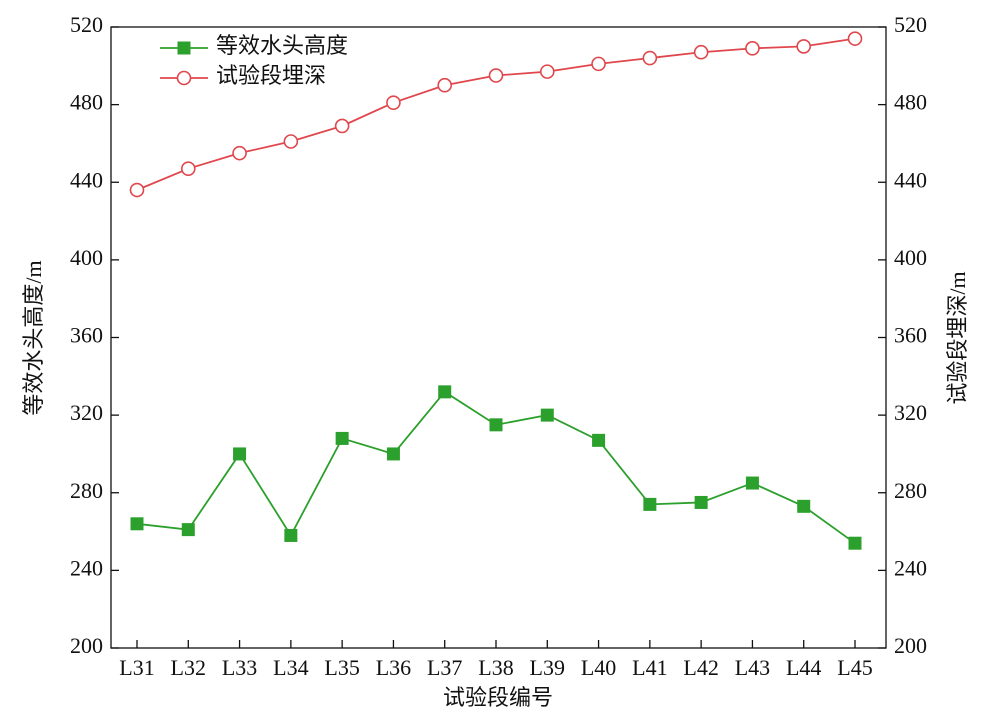  What do you see at coordinates (803, 667) in the screenshot?
I see `x-tick-label: L44` at bounding box center [803, 667].